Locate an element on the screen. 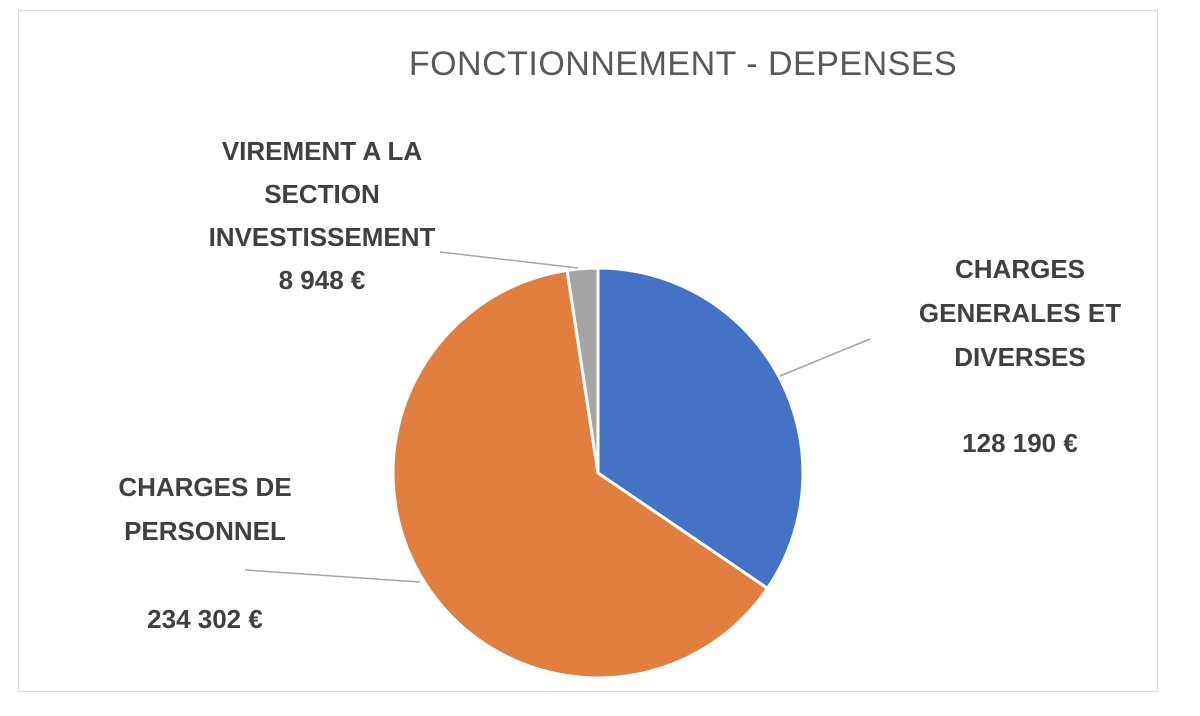 The image size is (1200, 716). data-label-charges-generales: CHARGES GENERALES ET DIVERSES 128 190 € is located at coordinates (1020, 356).